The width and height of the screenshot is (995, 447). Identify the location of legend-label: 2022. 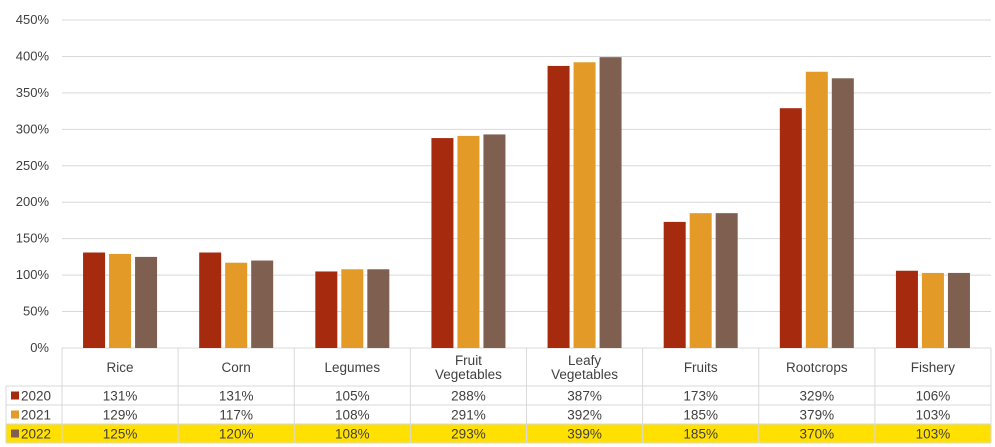
(36, 434).